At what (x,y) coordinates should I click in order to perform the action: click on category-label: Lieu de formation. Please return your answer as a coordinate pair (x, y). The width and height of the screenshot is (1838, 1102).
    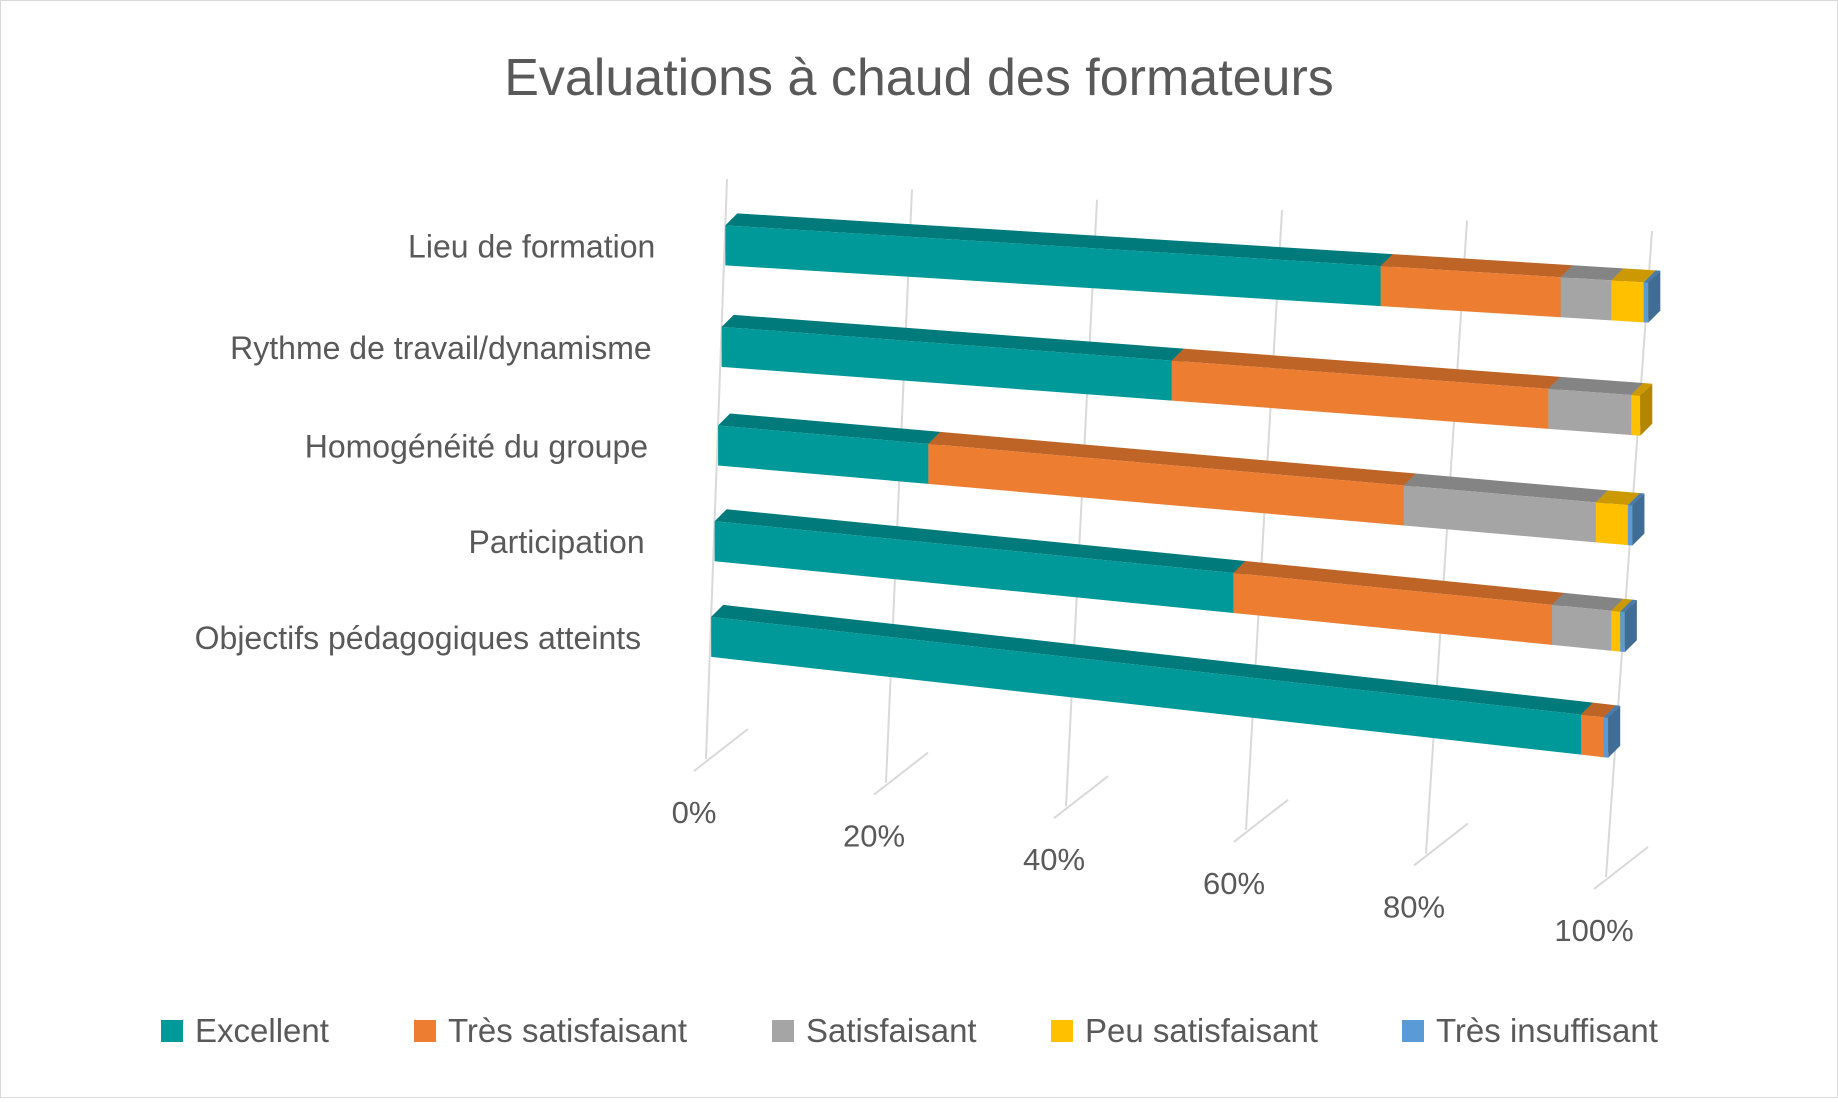
    Looking at the image, I should click on (531, 246).